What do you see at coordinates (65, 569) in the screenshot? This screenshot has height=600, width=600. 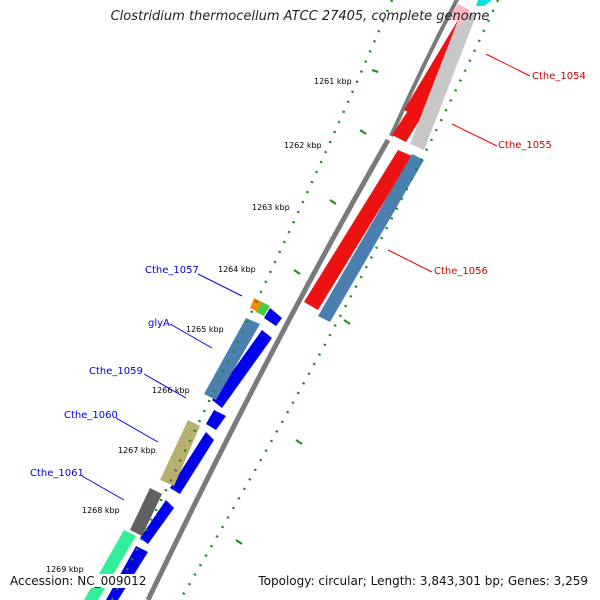 I see `tick-label: 1269 kbp` at bounding box center [65, 569].